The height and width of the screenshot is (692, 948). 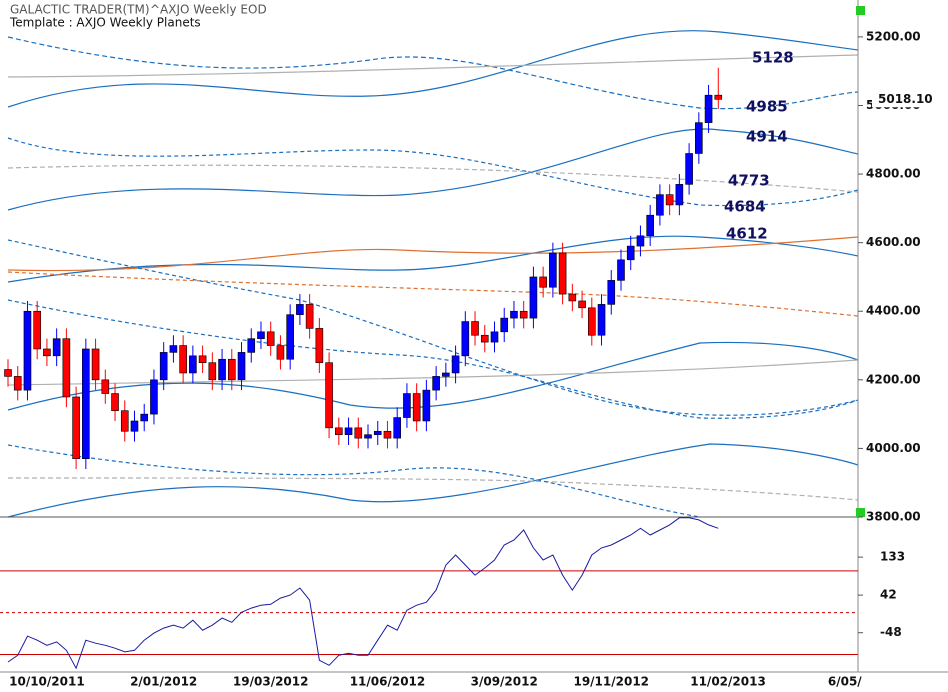 What do you see at coordinates (767, 107) in the screenshot?
I see `annotation: 4985` at bounding box center [767, 107].